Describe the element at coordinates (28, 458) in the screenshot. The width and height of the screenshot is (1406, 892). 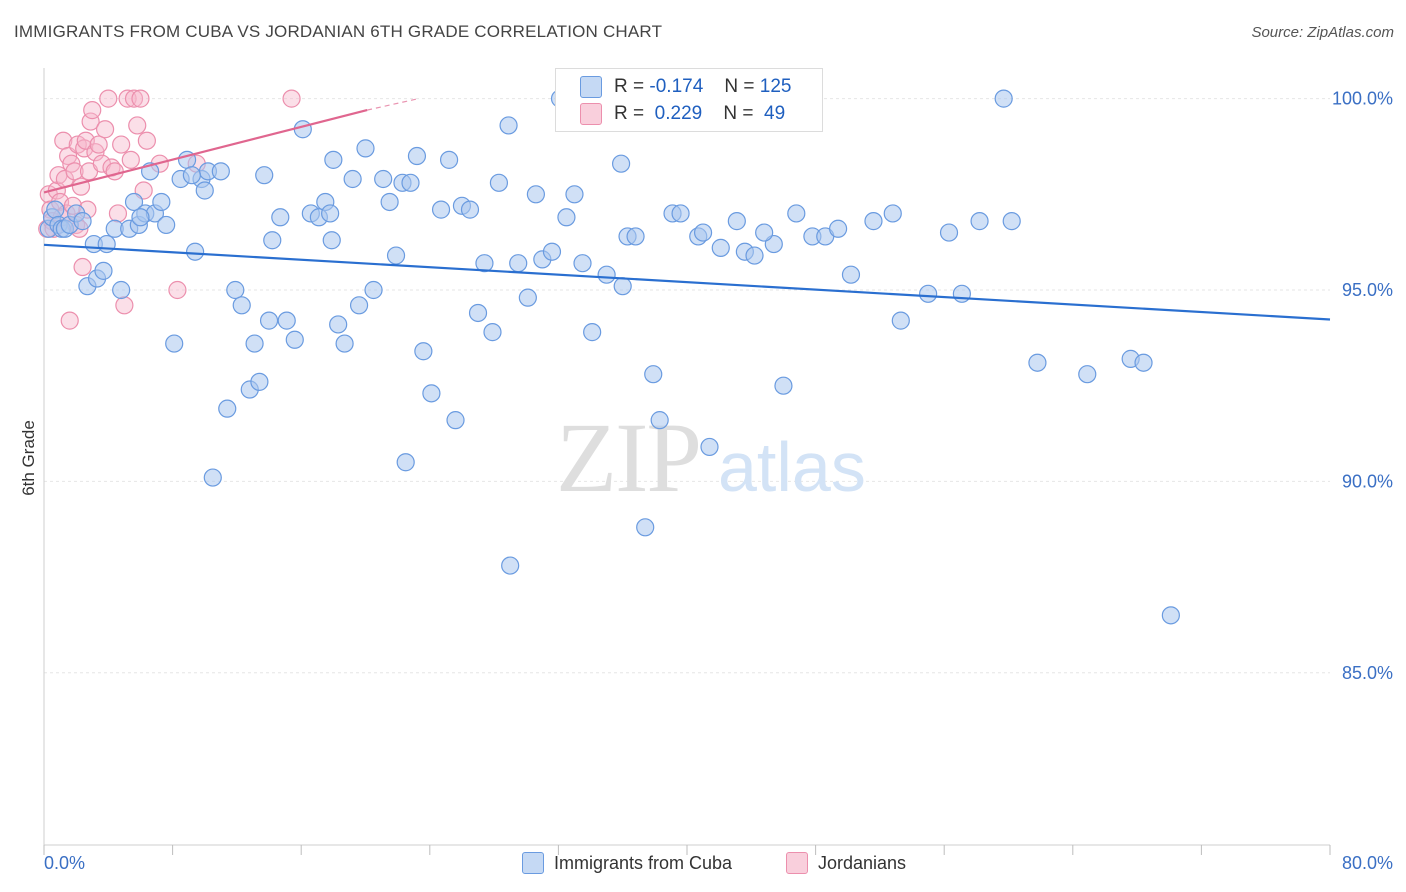
I see `y-axis-label: 6th Grade` at that location.